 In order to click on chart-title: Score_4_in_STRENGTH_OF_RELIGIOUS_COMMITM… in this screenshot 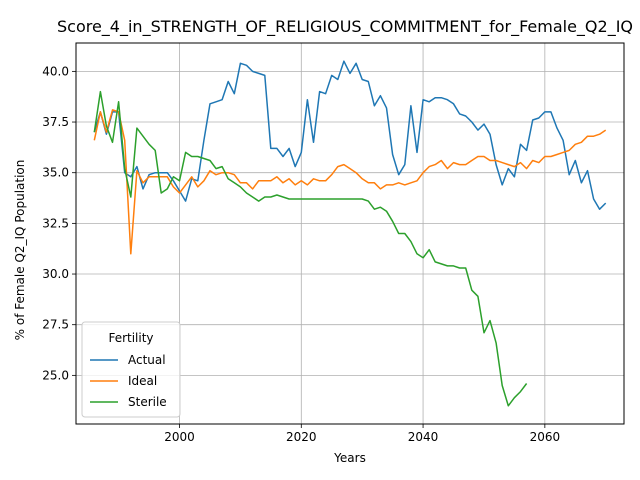, I will do `click(345, 27)`.